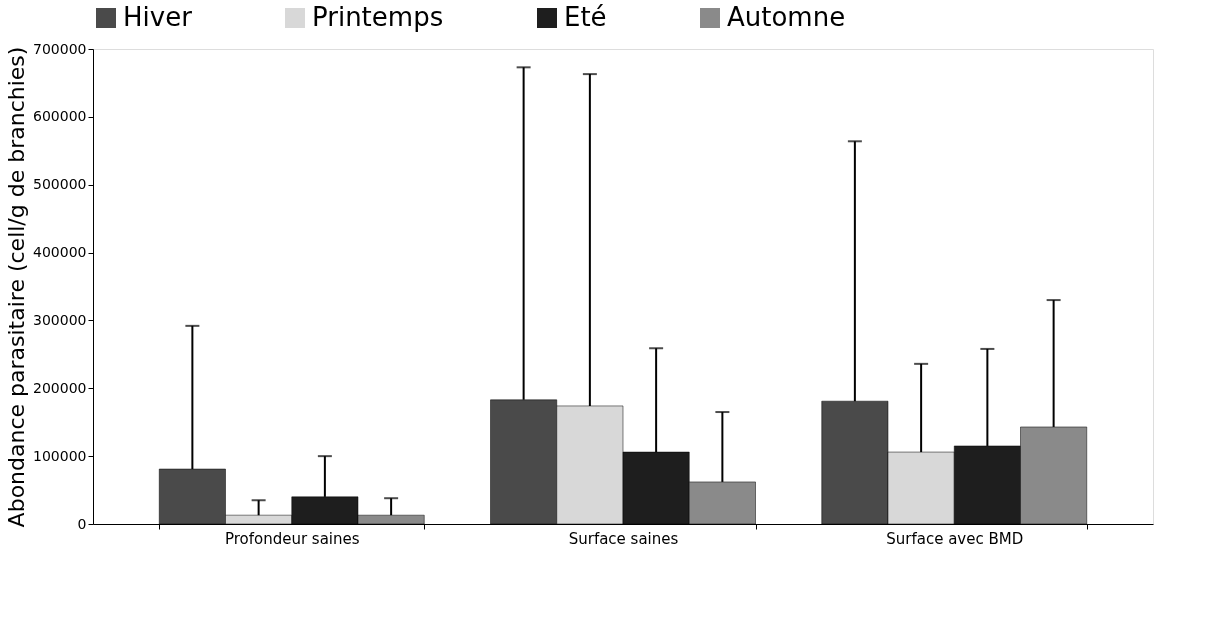 The height and width of the screenshot is (637, 1214). I want to click on x-tick-label: Surface saines, so click(623, 538).